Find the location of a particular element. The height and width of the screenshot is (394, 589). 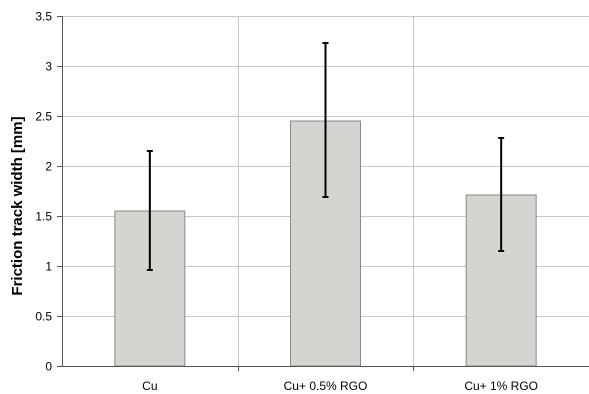

y-tick-label-2: 1 is located at coordinates (48, 267).